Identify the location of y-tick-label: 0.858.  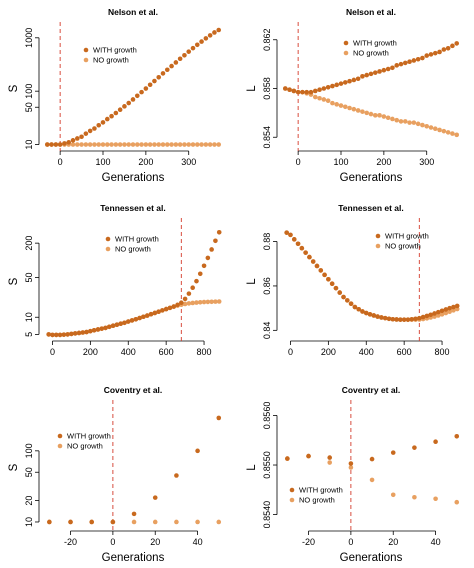
(267, 88).